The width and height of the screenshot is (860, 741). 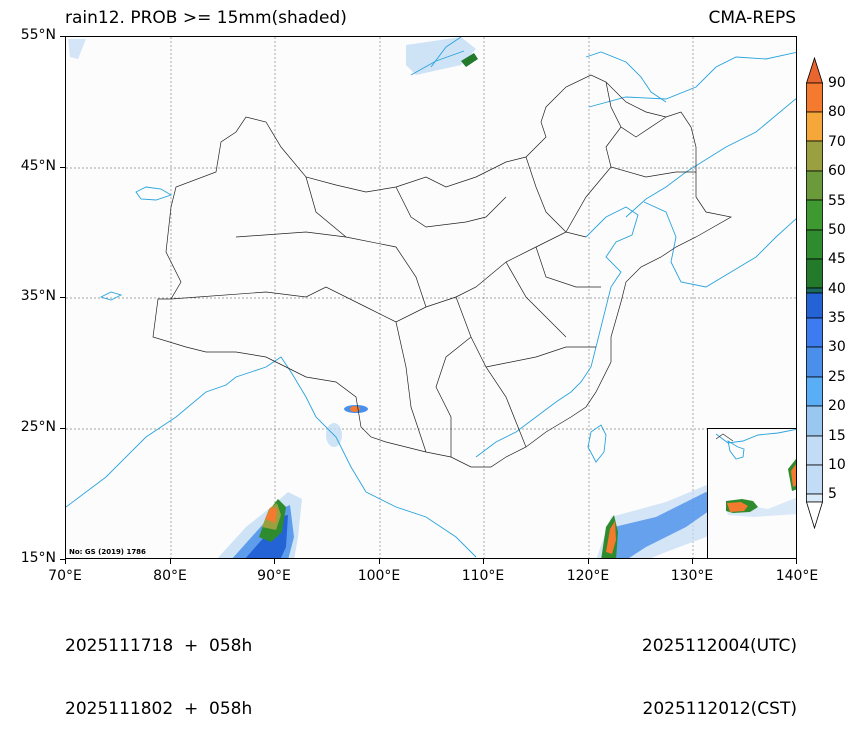 I want to click on colorbar-graphic, so click(x=814, y=293).